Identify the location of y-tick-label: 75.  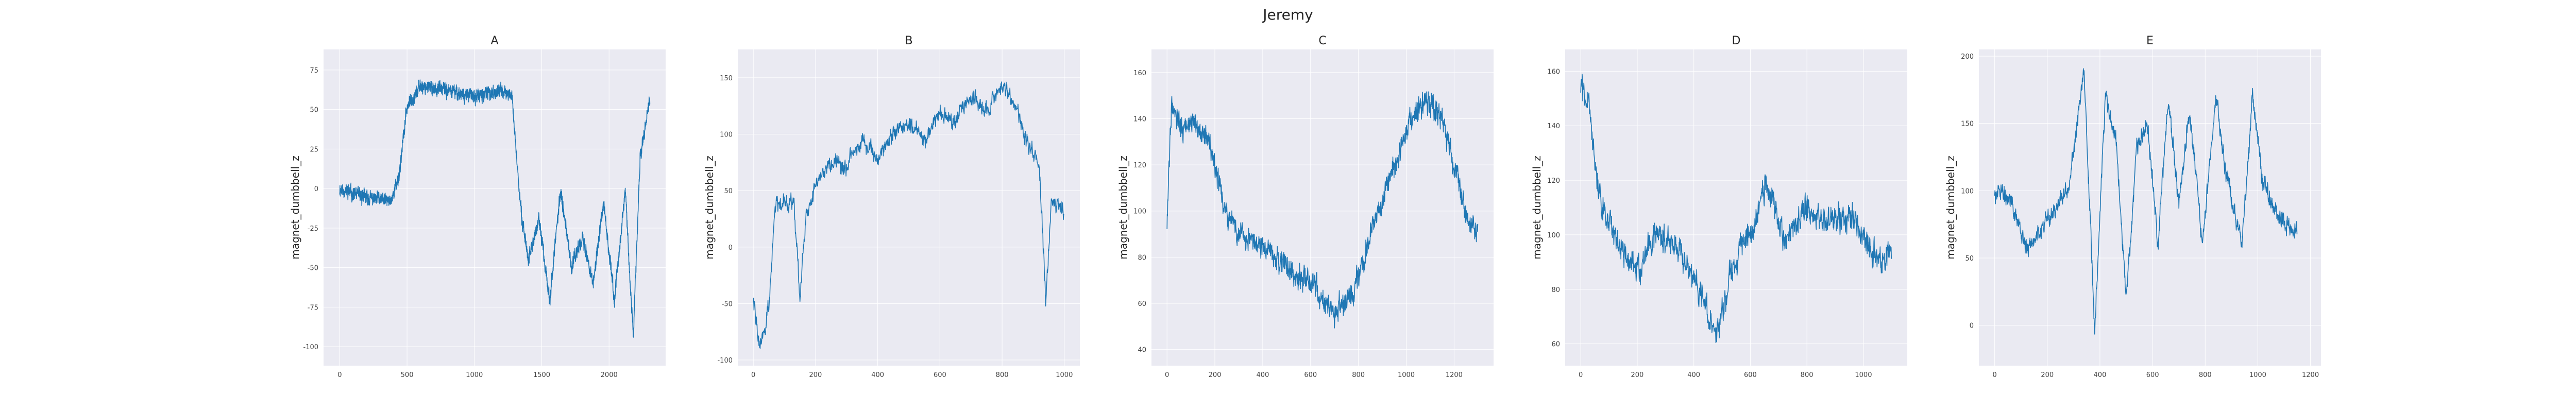
(314, 71).